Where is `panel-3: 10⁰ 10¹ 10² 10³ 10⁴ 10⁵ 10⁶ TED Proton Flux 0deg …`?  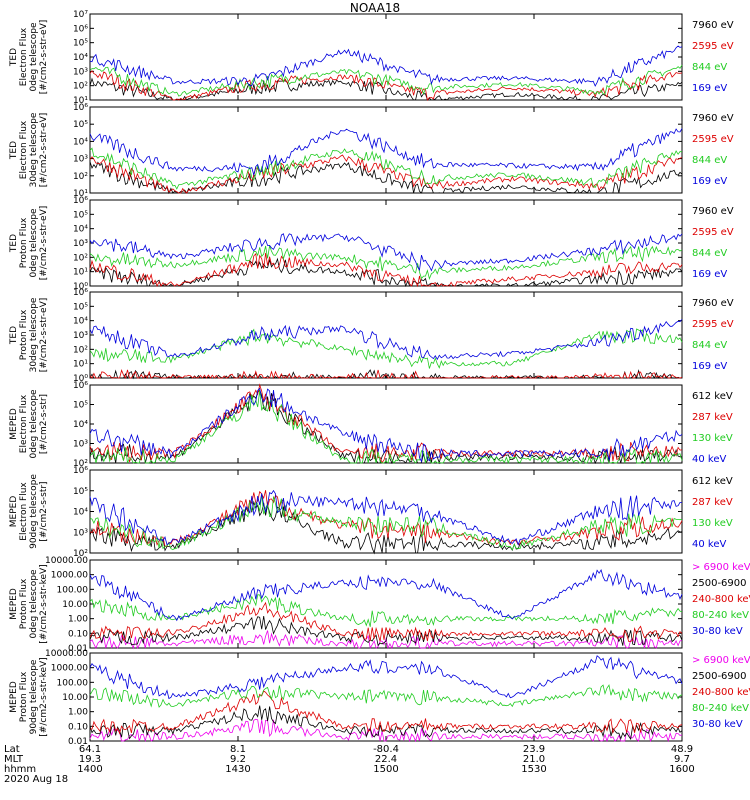 panel-3: 10⁰ 10¹ 10² 10³ 10⁴ 10⁵ 10⁶ TED Proton Flux 0deg … is located at coordinates (371, 244).